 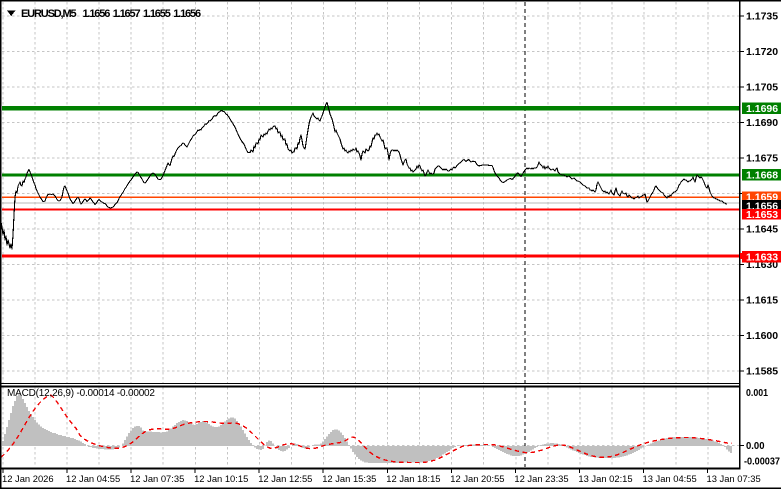 What do you see at coordinates (349, 478) in the screenshot?
I see `svg-text: 12 Jan 15:35` at bounding box center [349, 478].